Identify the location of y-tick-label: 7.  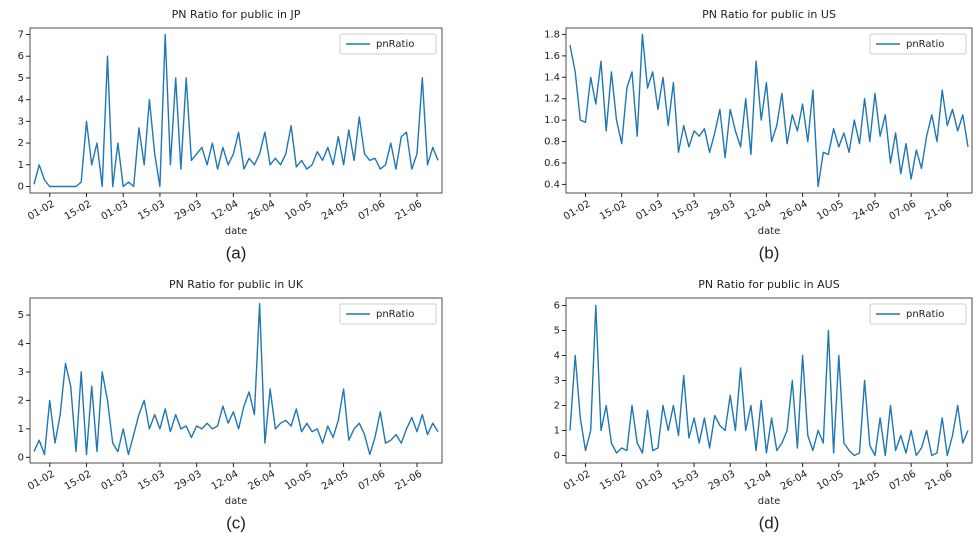
(21, 35).